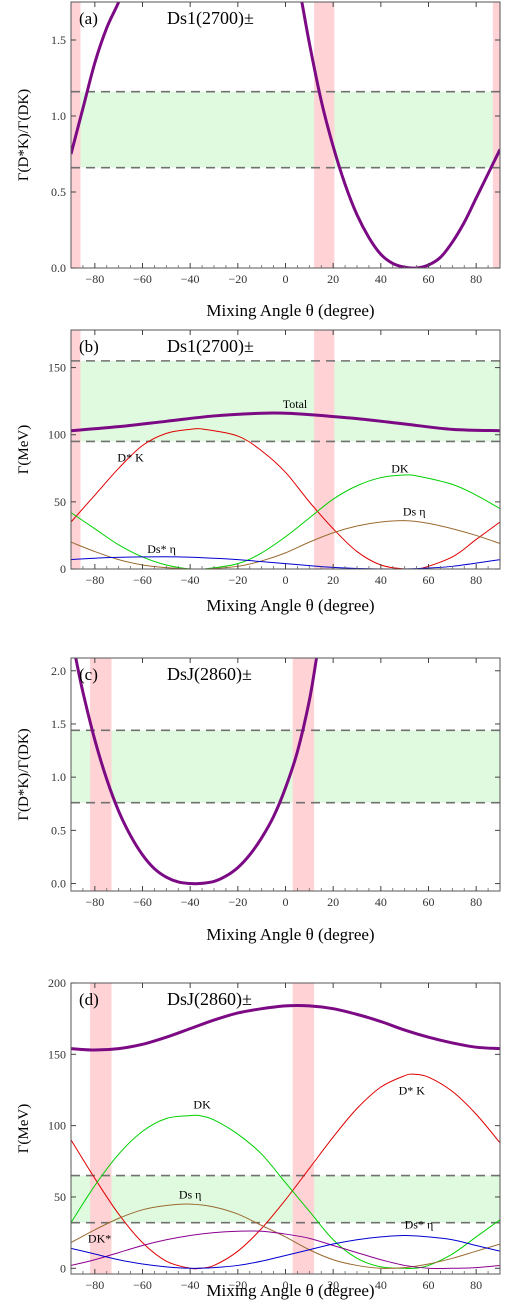 The height and width of the screenshot is (1310, 506). I want to click on constraint-band, so click(285, 129).